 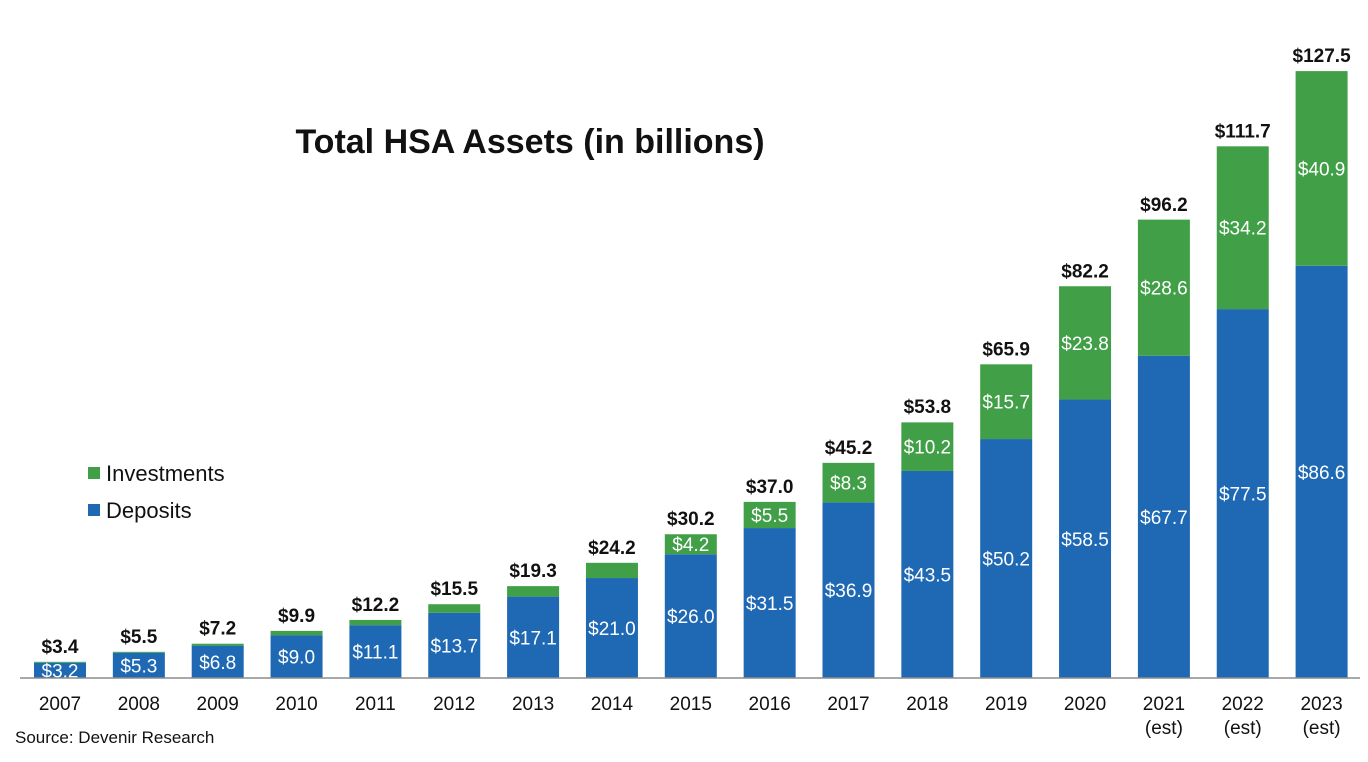 What do you see at coordinates (1322, 56) in the screenshot?
I see `total-label-16: $127.5` at bounding box center [1322, 56].